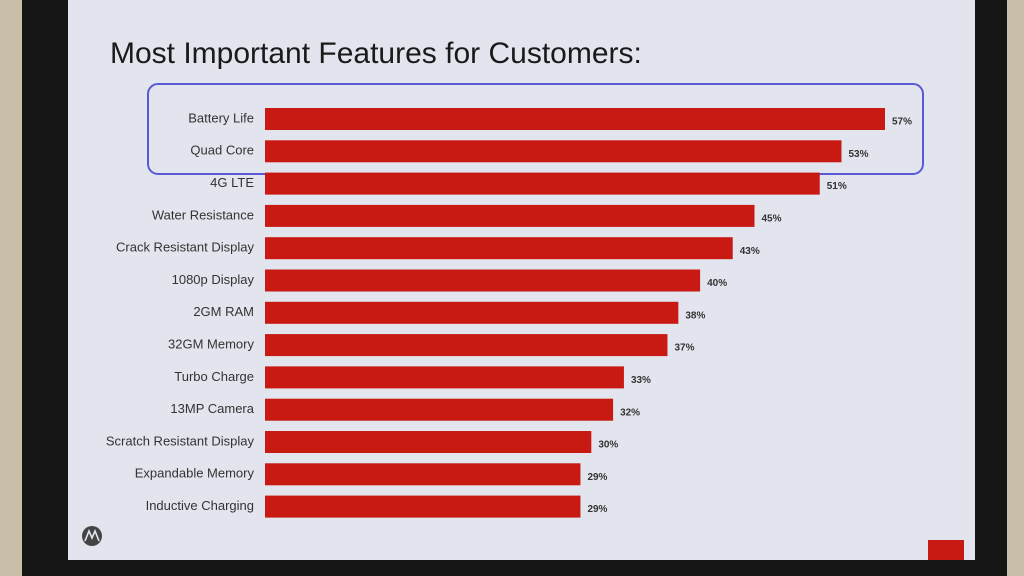 The width and height of the screenshot is (1024, 576). I want to click on motorola-logo-mark, so click(92, 535).